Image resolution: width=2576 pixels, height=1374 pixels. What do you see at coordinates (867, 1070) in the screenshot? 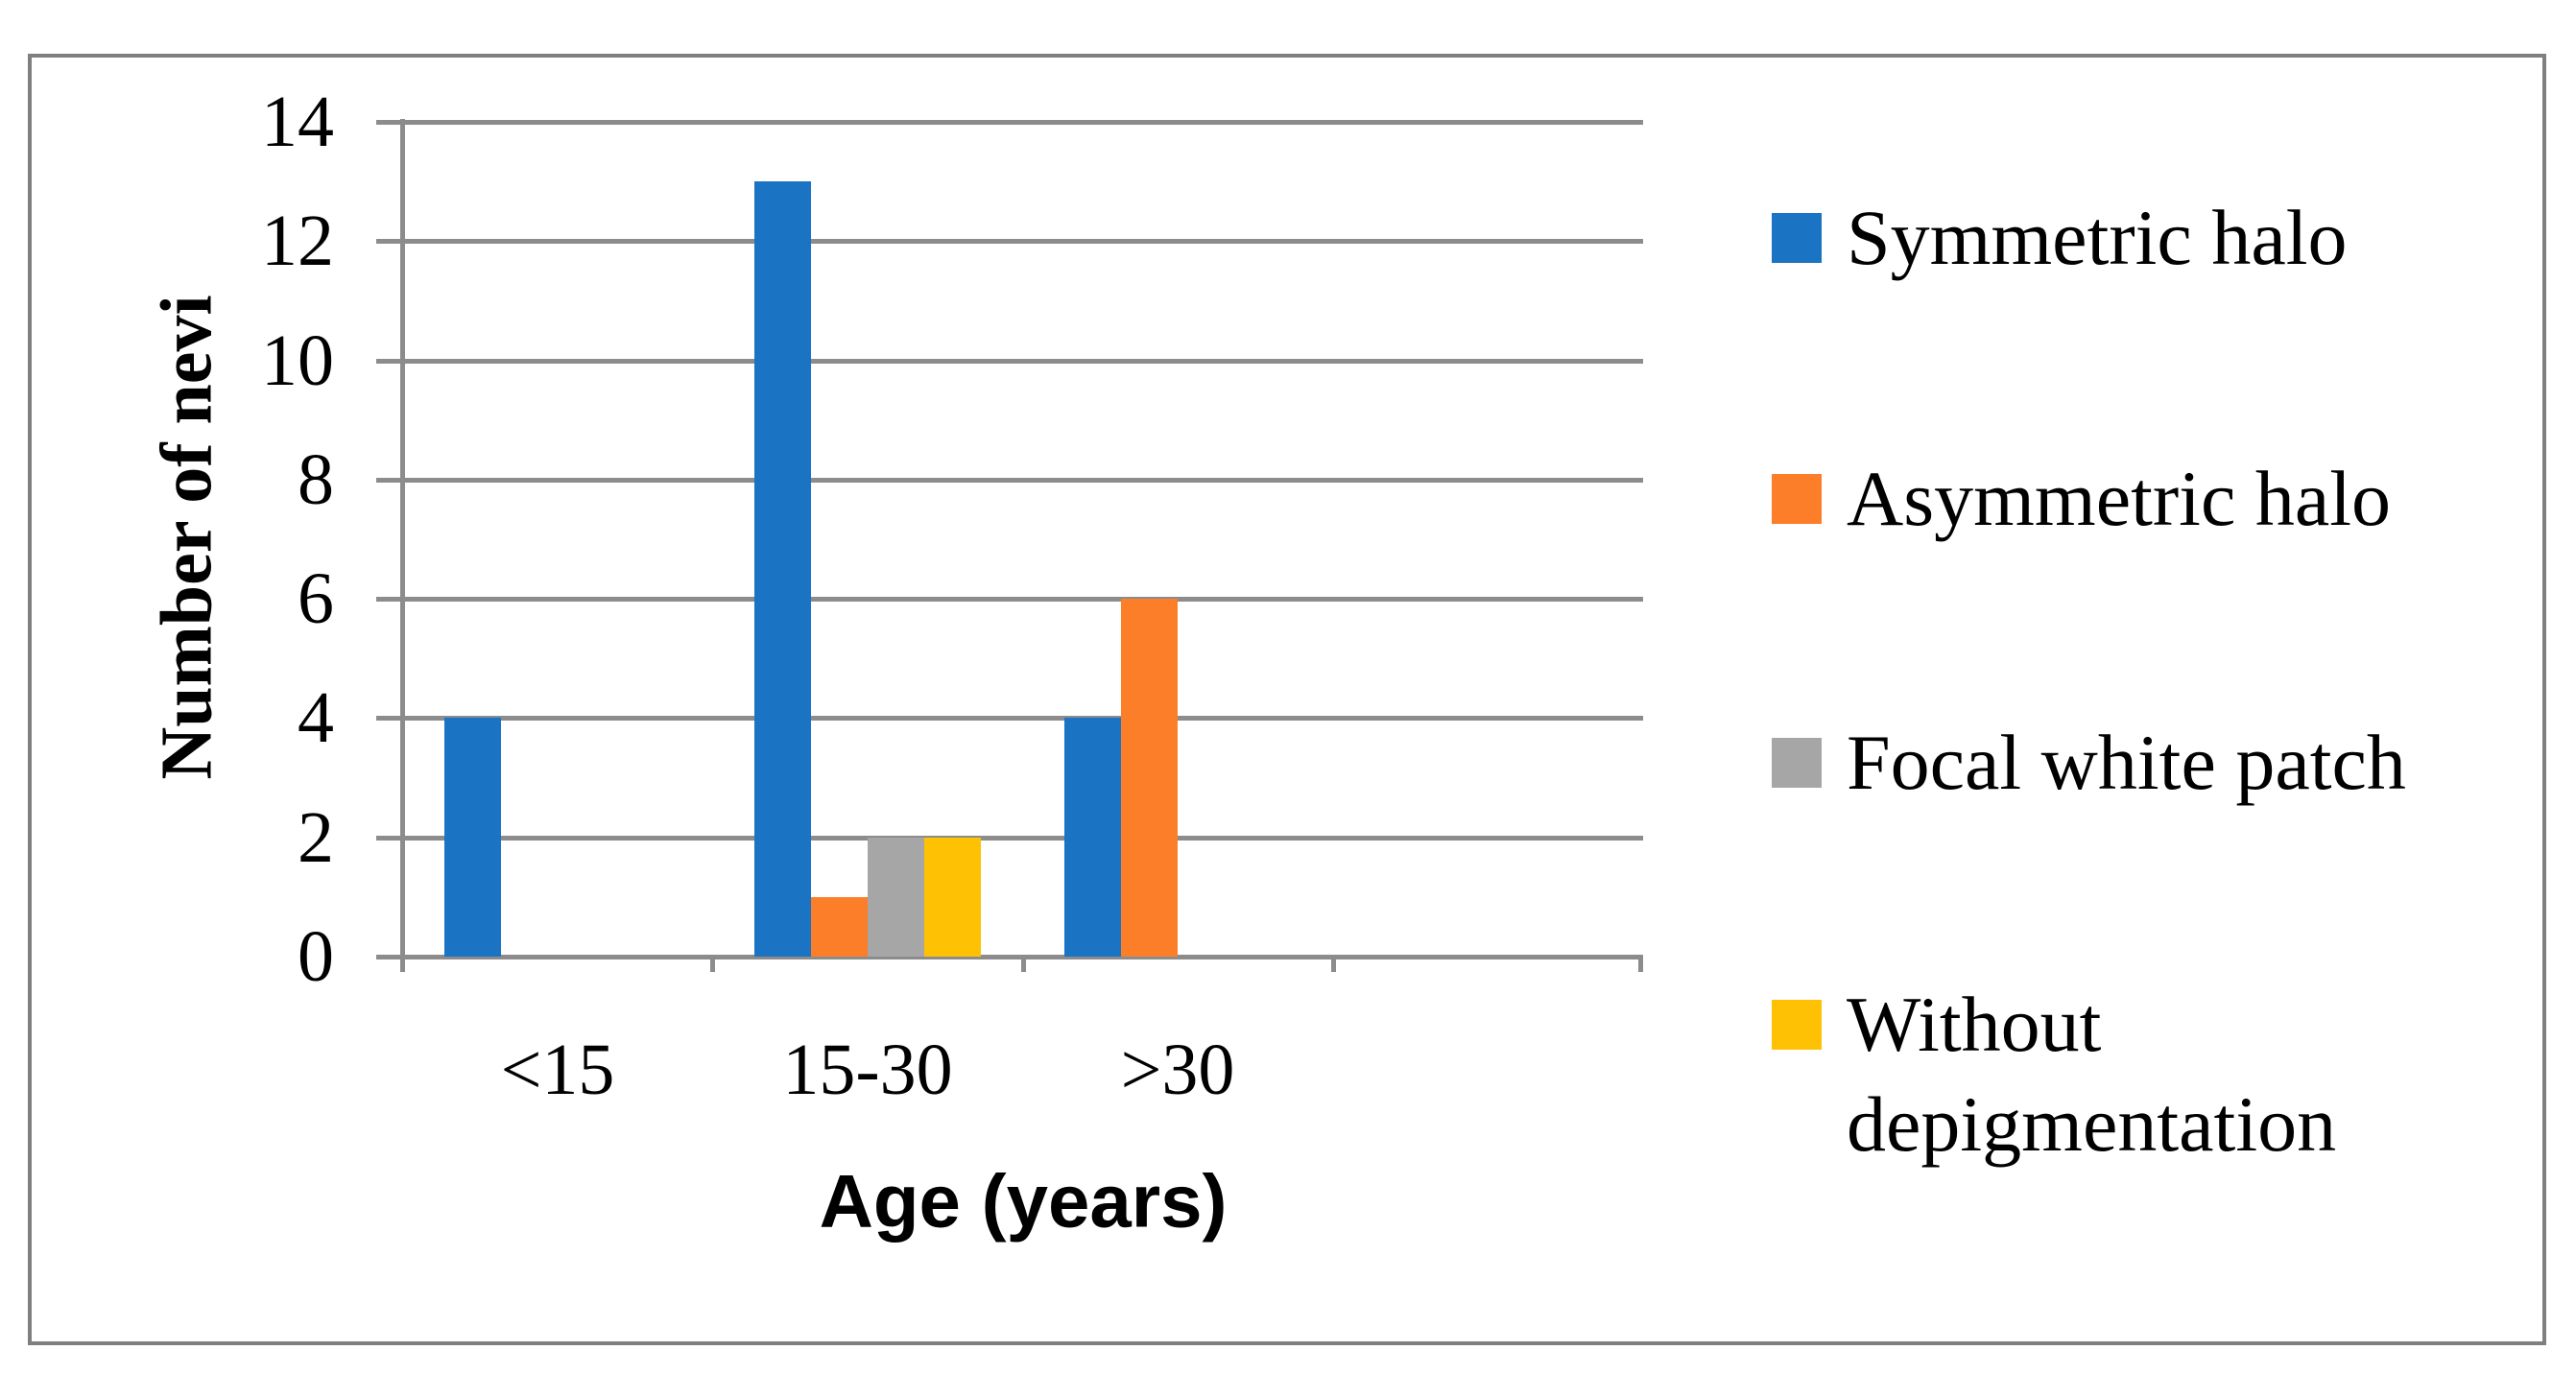
I see `x-tick-label-15-30: 15-30` at bounding box center [867, 1070].